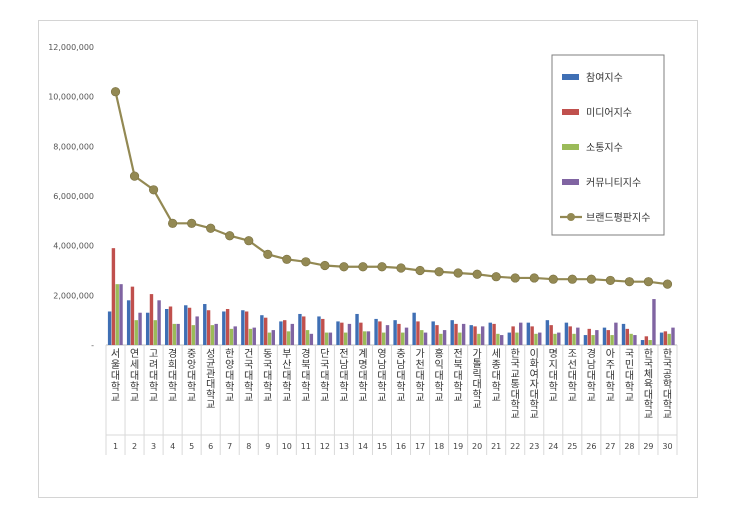 This screenshot has height=509, width=735. Describe the element at coordinates (73, 196) in the screenshot. I see `y-tick-label: 6,000,000` at that location.